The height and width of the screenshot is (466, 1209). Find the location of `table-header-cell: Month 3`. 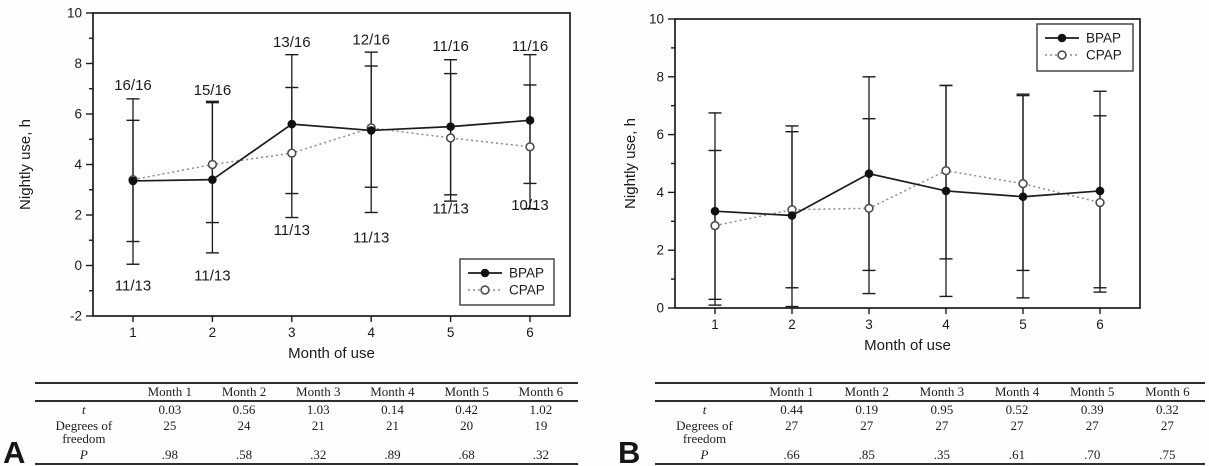

table-header-cell: Month 3 is located at coordinates (318, 391).